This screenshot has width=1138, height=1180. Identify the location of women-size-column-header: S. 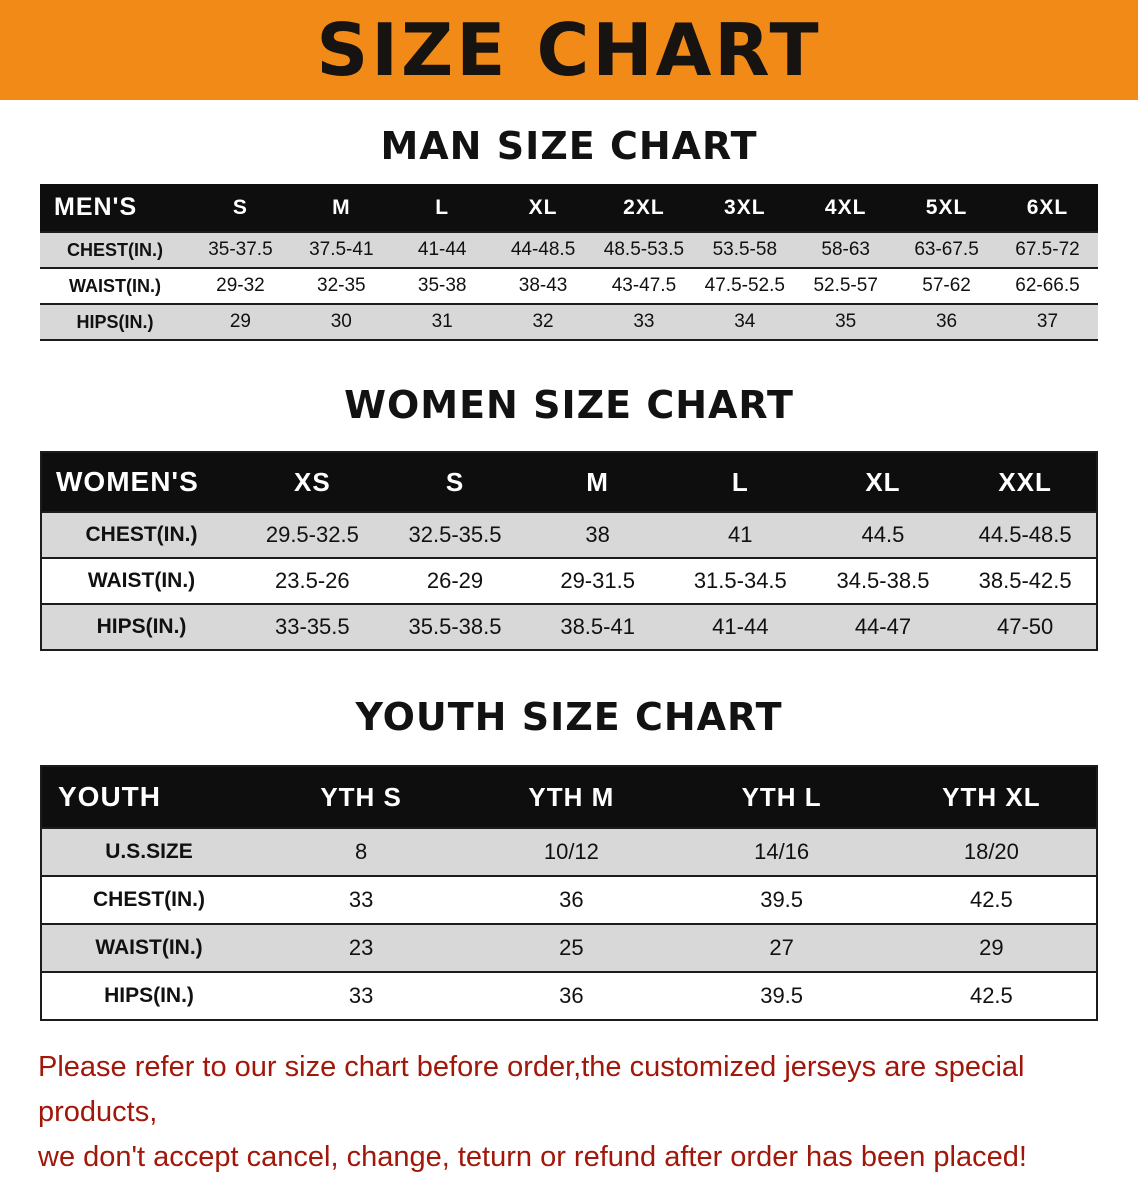
(455, 482).